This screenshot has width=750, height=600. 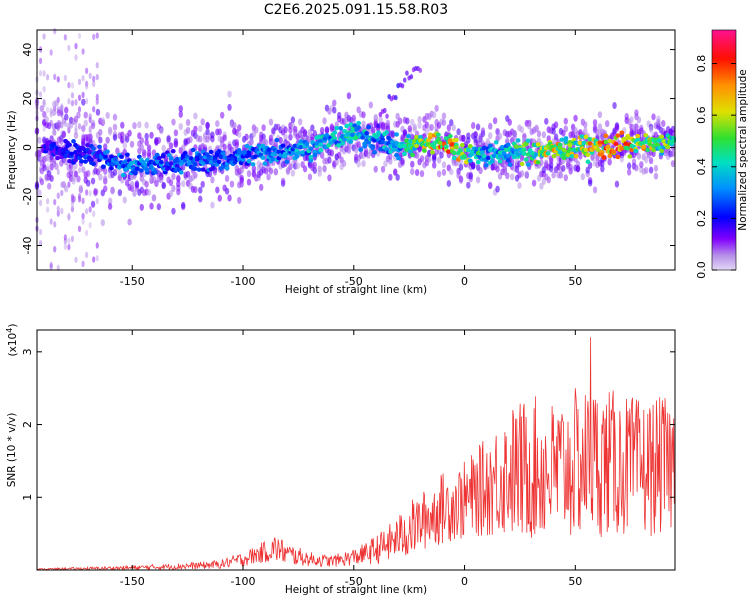 I want to click on colorbar-tick-label: 0.8, so click(x=701, y=64).